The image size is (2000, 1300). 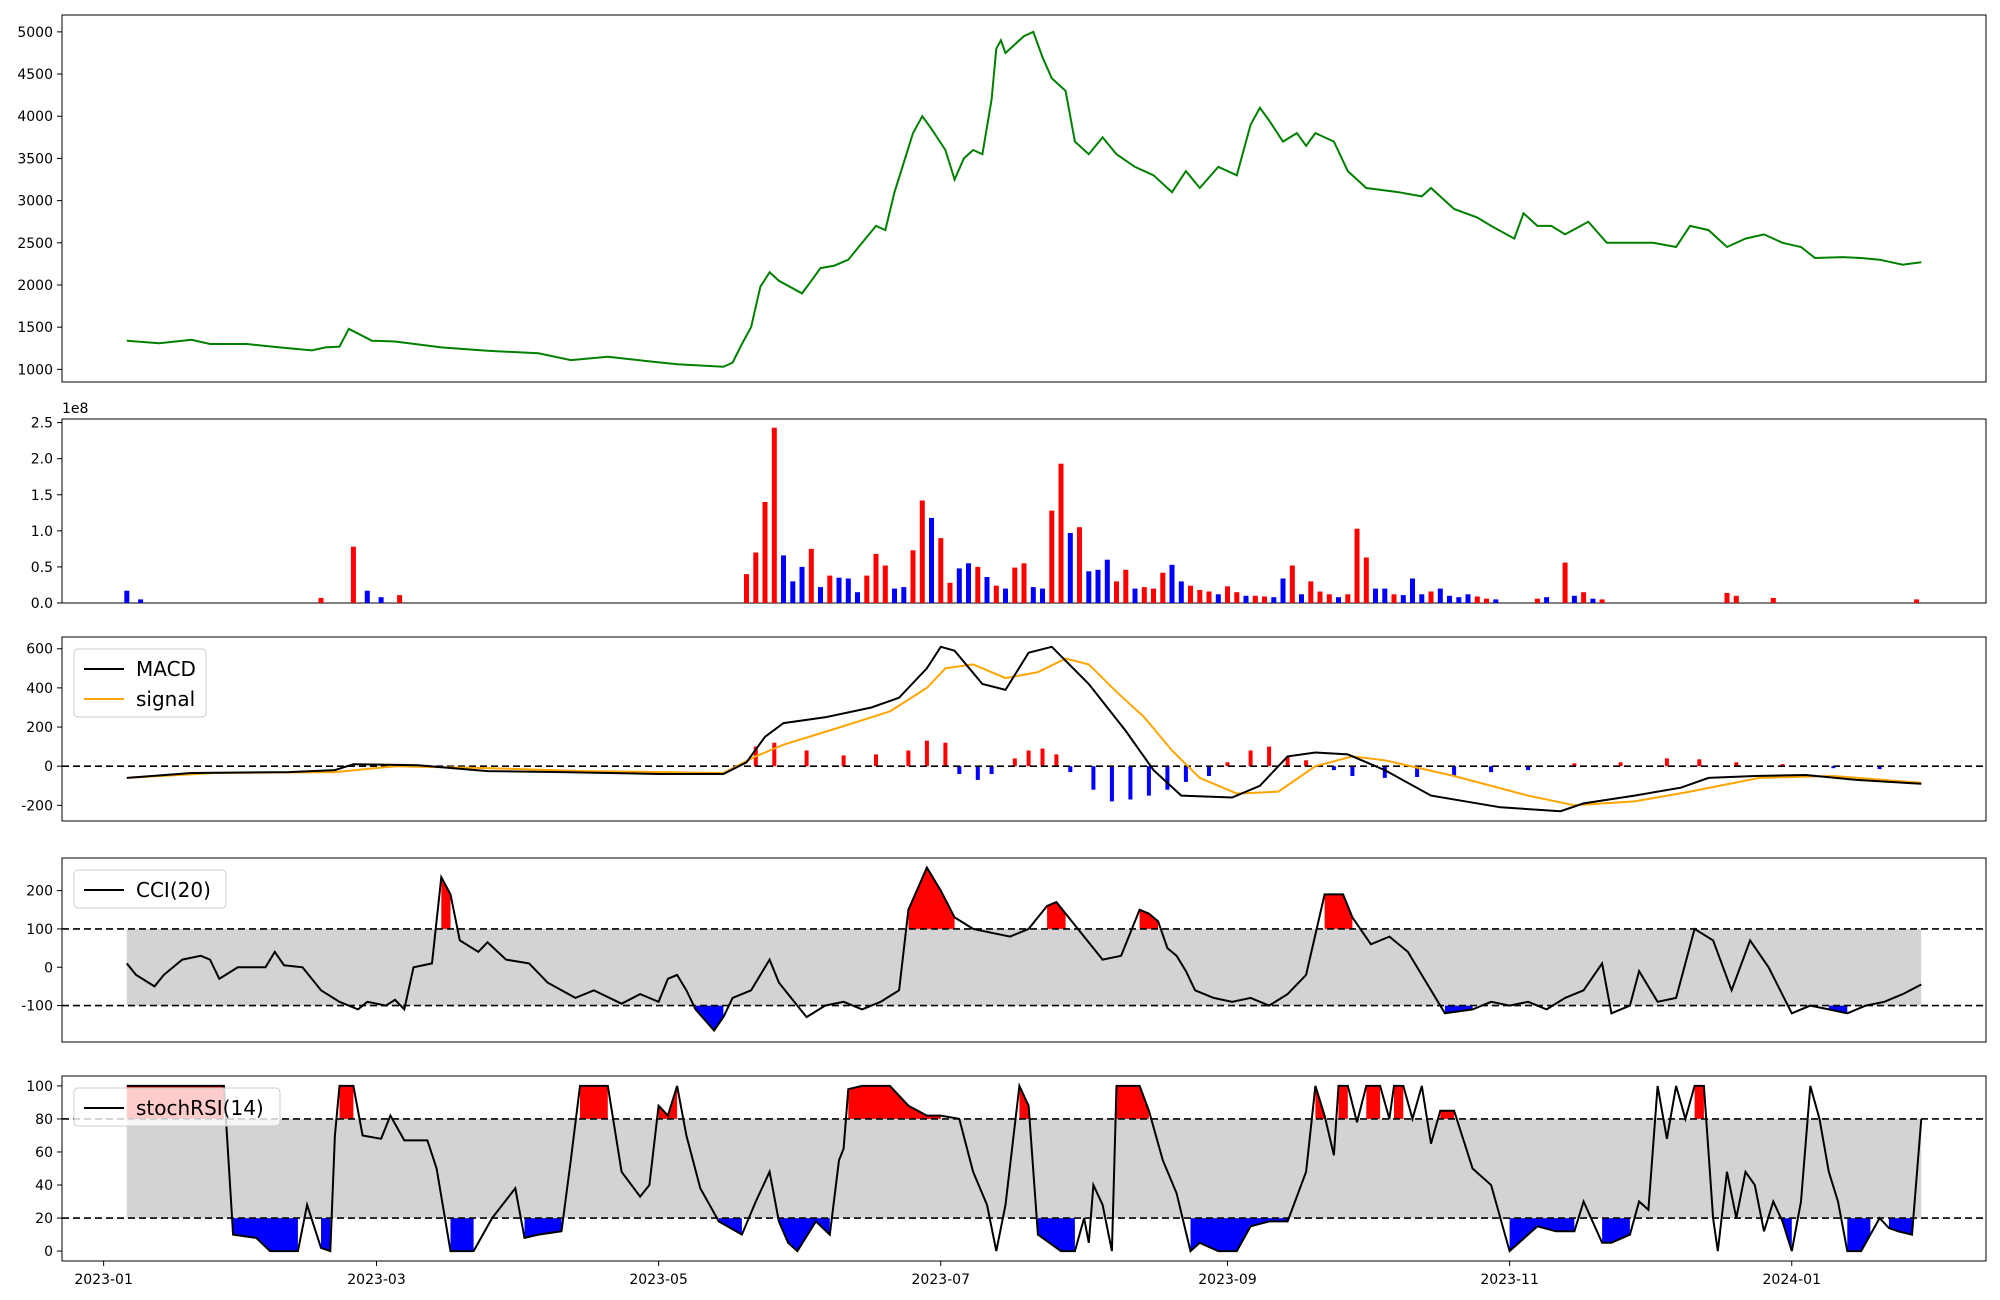 What do you see at coordinates (35, 328) in the screenshot?
I see `y-tick-label: 1500` at bounding box center [35, 328].